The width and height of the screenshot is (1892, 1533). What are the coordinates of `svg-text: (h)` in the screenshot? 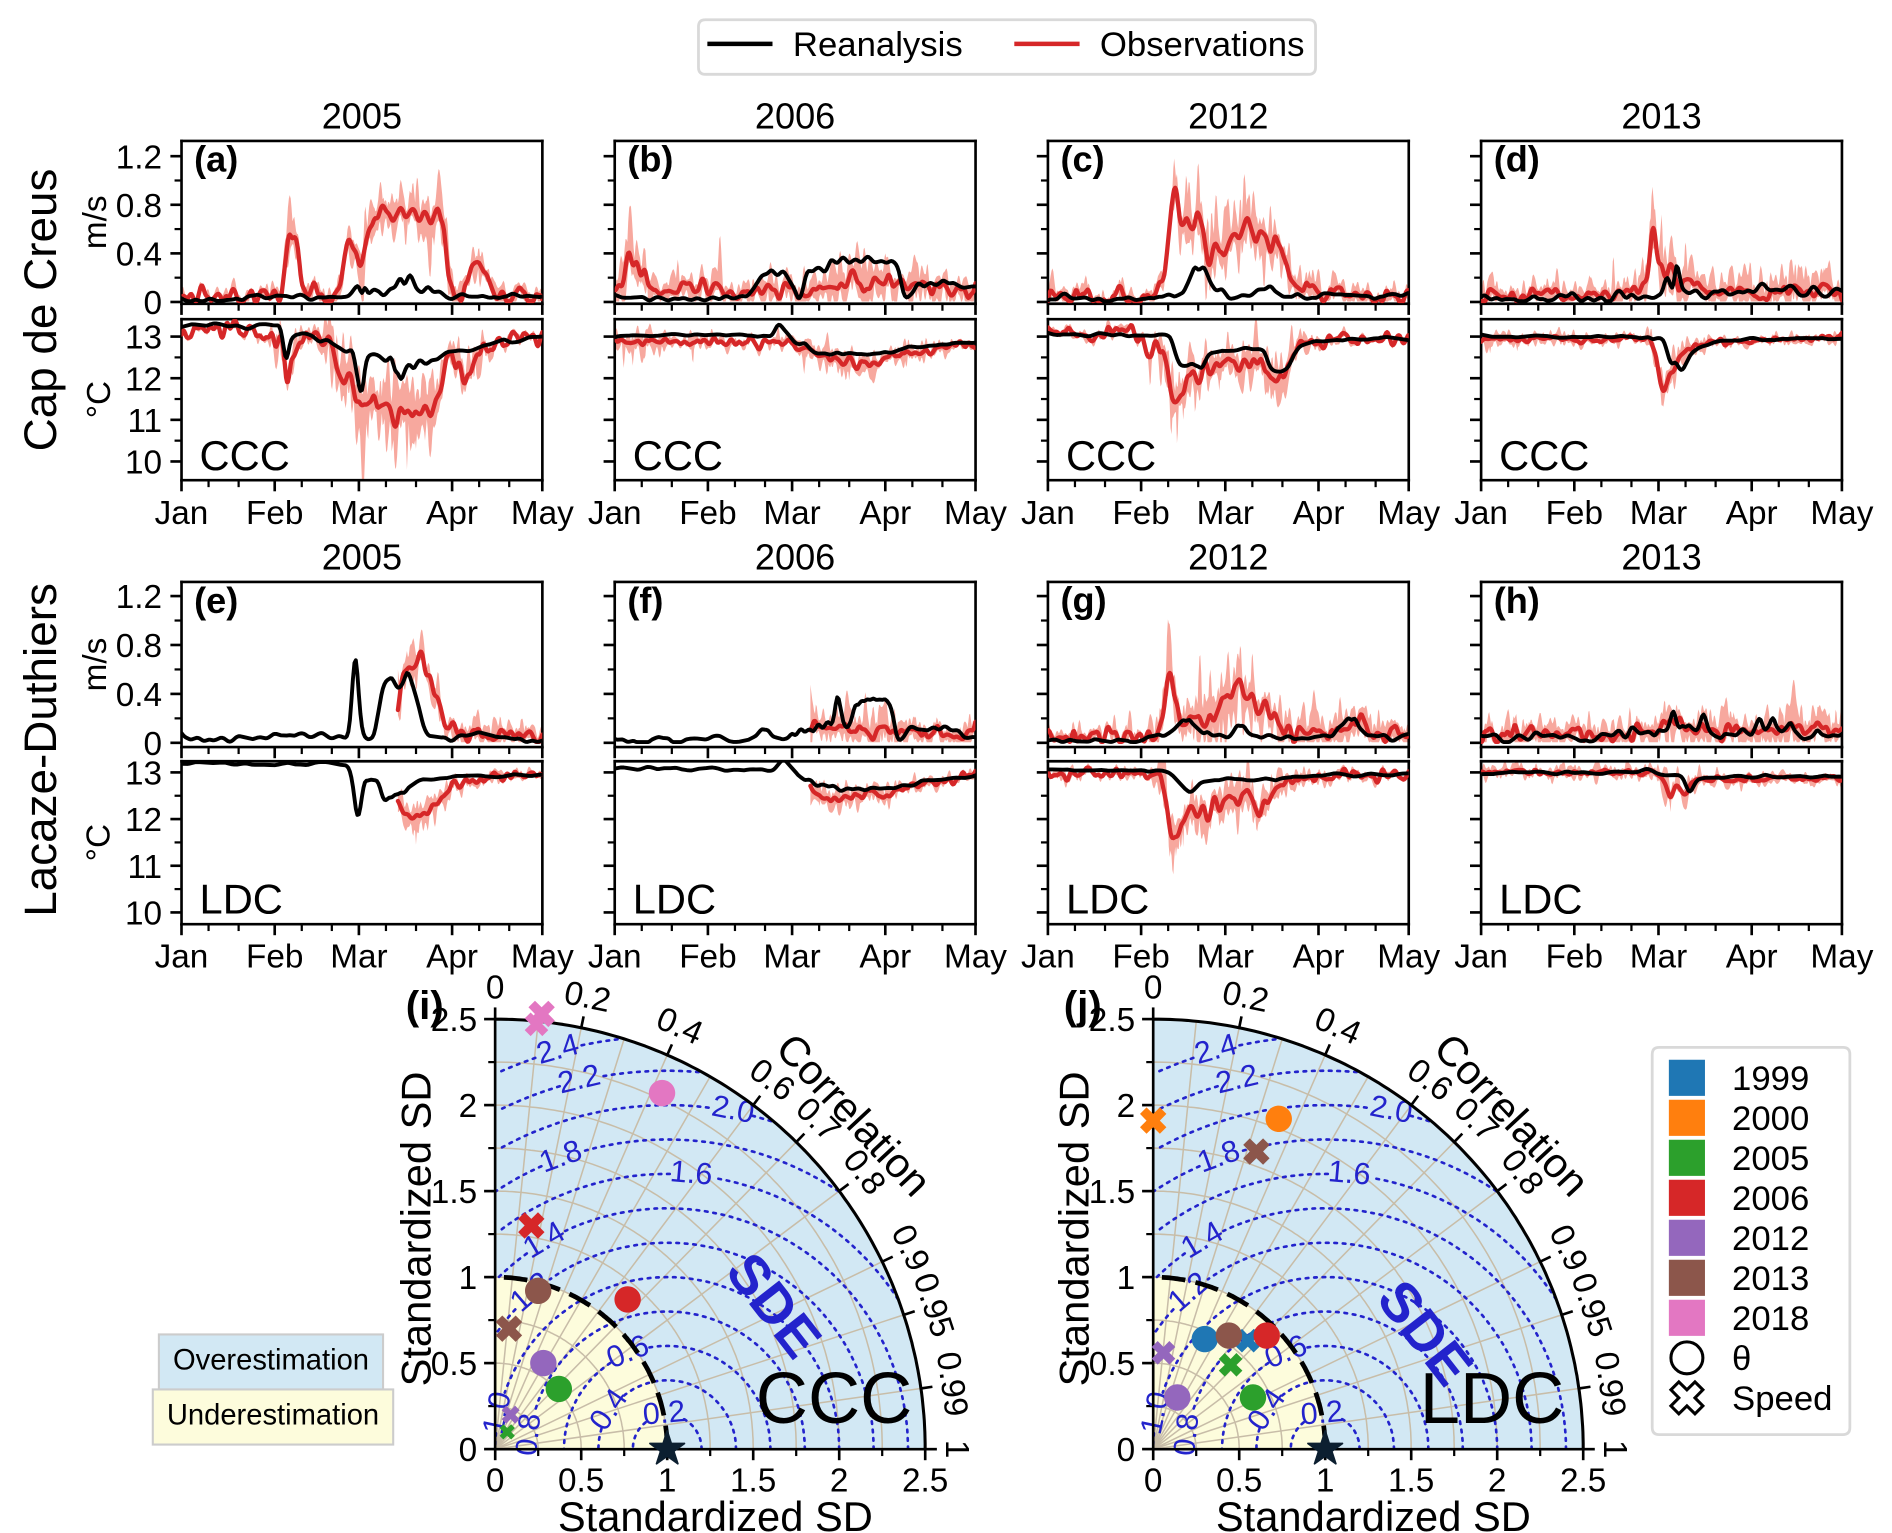 It's located at (1517, 600).